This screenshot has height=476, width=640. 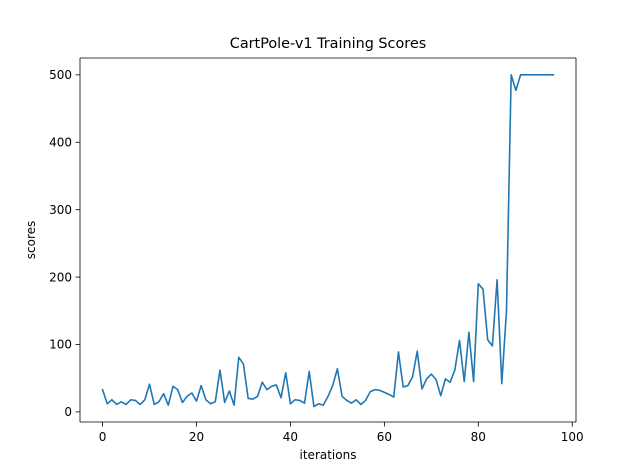 What do you see at coordinates (60, 75) in the screenshot?
I see `y-tick-label: 500` at bounding box center [60, 75].